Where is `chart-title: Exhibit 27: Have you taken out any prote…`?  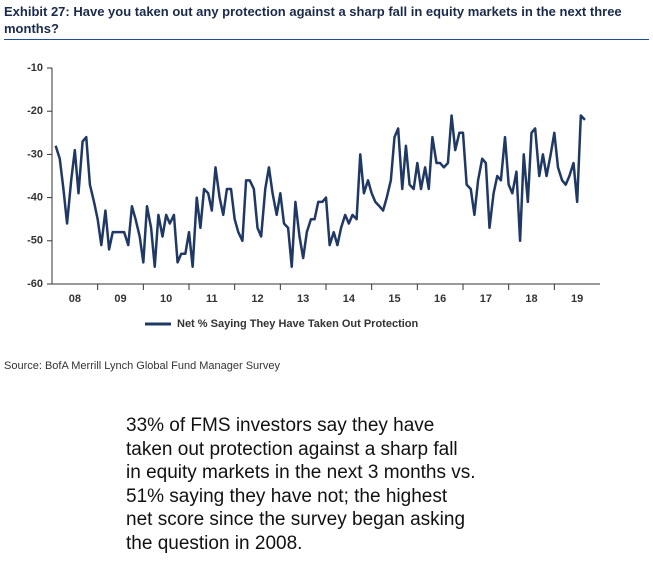 chart-title: Exhibit 27: Have you taken out any prote… is located at coordinates (313, 20).